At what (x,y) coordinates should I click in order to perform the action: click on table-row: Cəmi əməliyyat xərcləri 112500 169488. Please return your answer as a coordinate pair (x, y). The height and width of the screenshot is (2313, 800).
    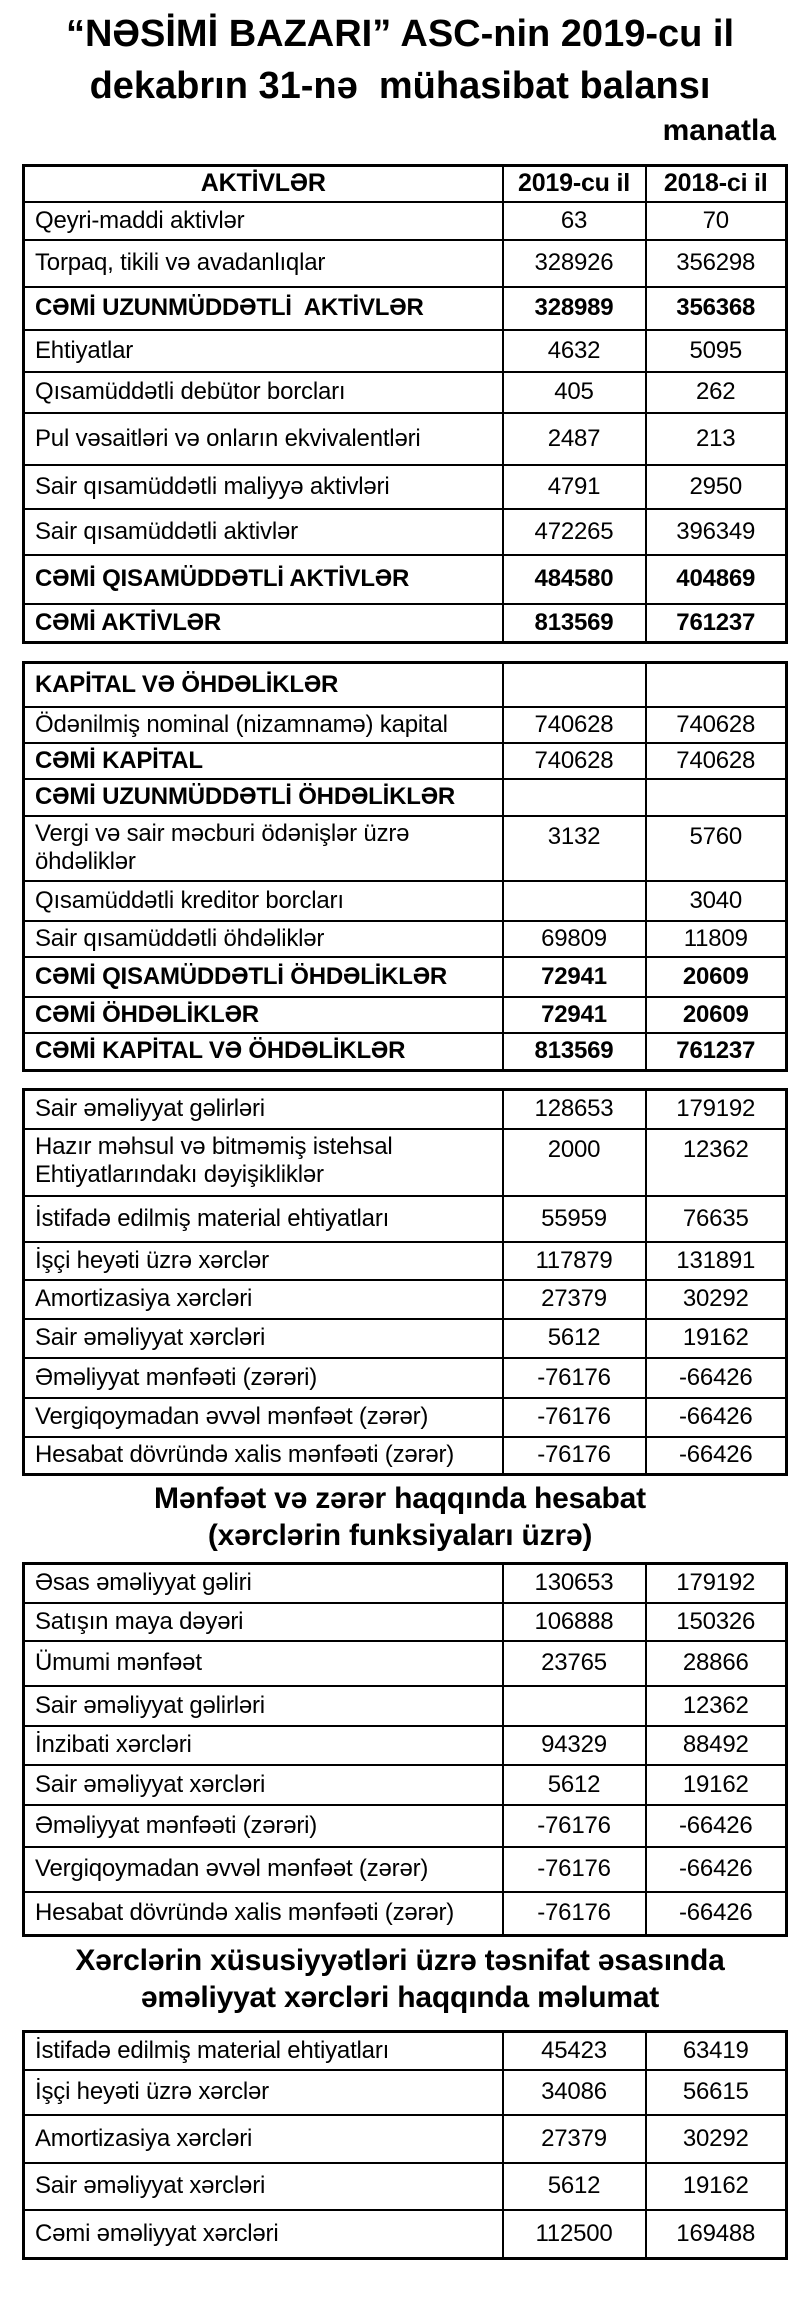
    Looking at the image, I should click on (405, 2234).